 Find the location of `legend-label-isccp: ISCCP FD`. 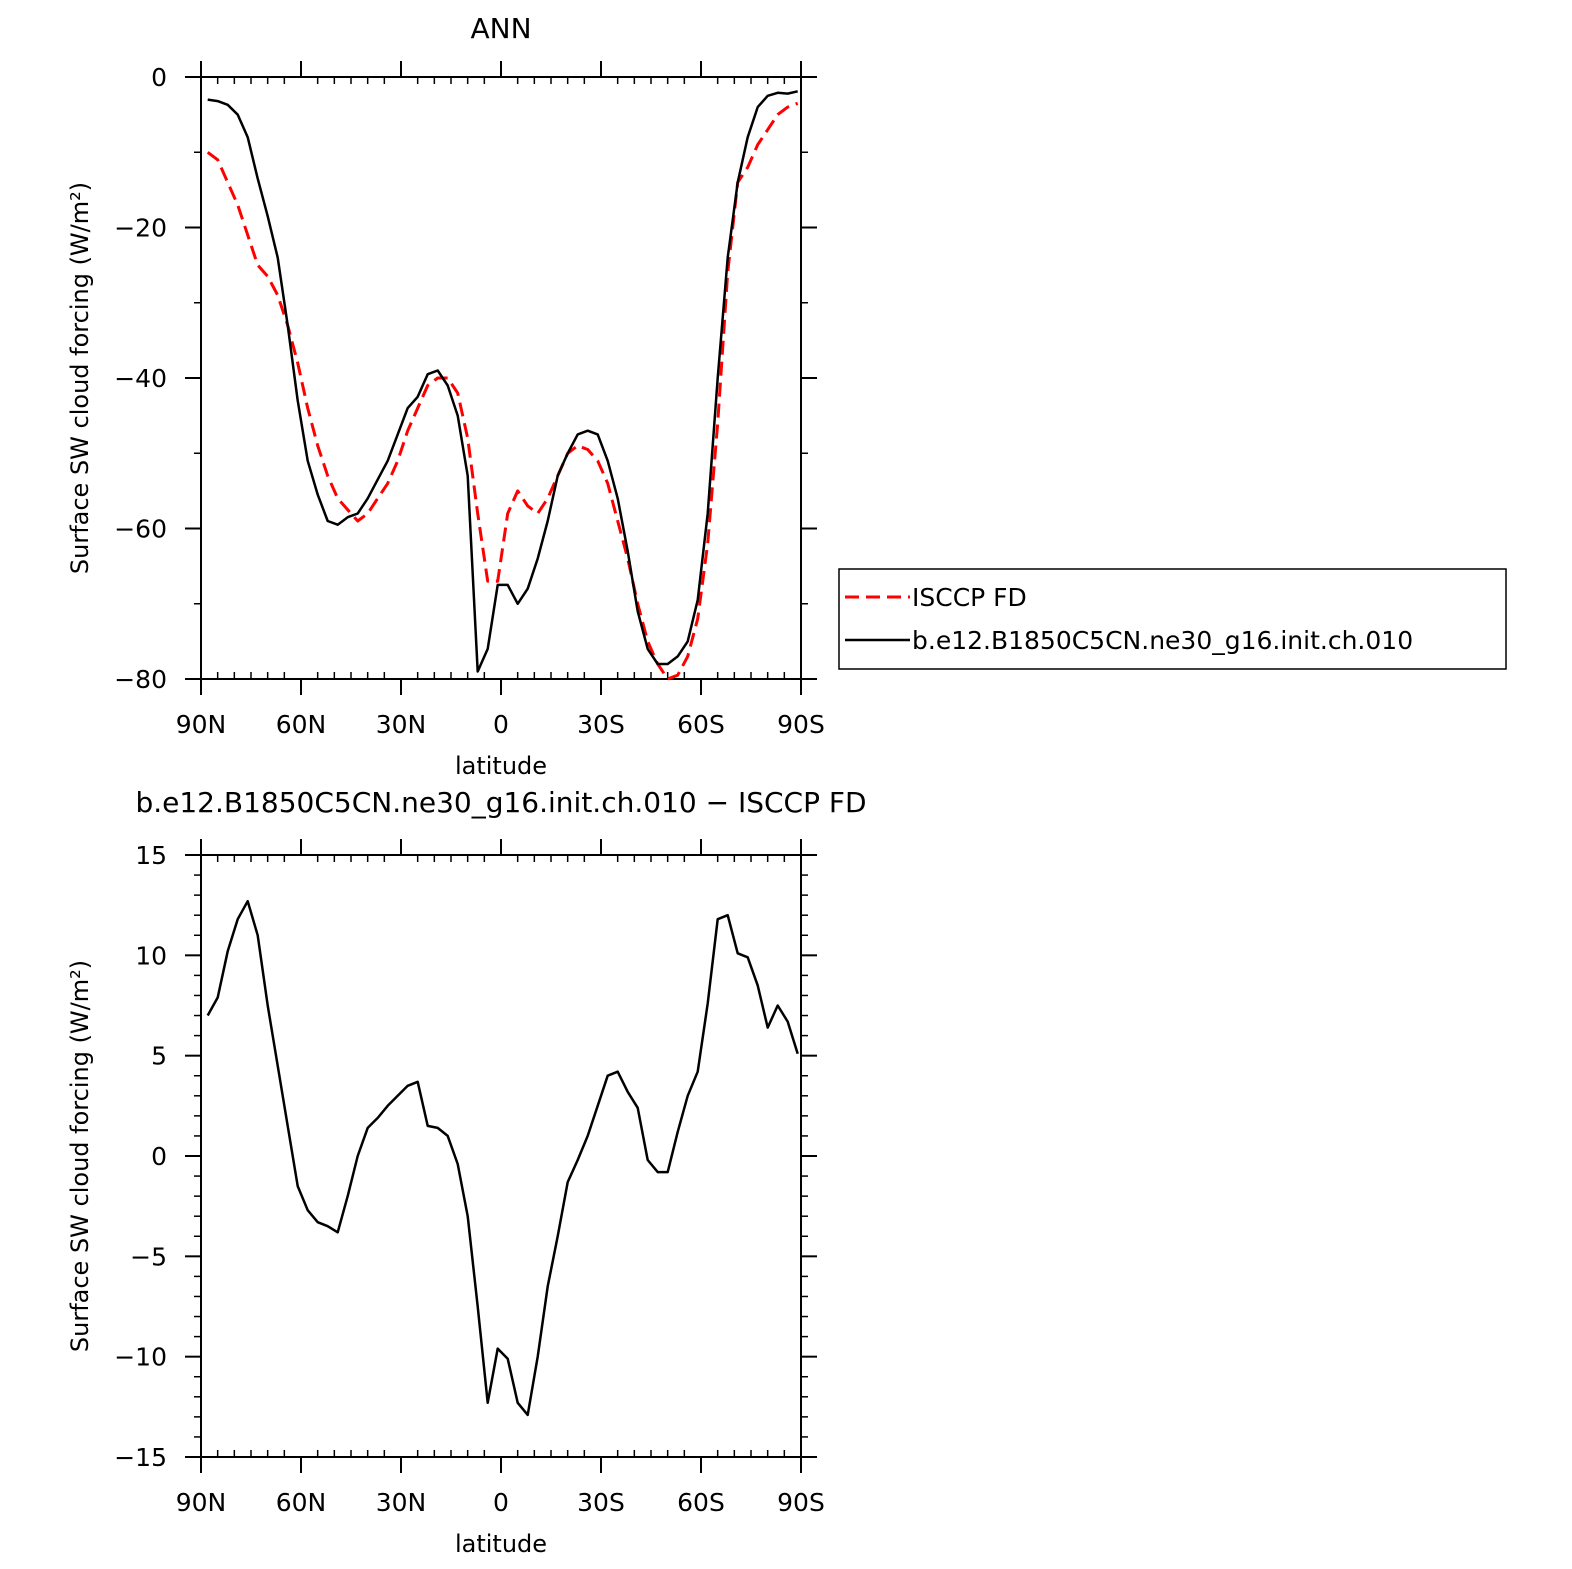

legend-label-isccp: ISCCP FD is located at coordinates (969, 597).